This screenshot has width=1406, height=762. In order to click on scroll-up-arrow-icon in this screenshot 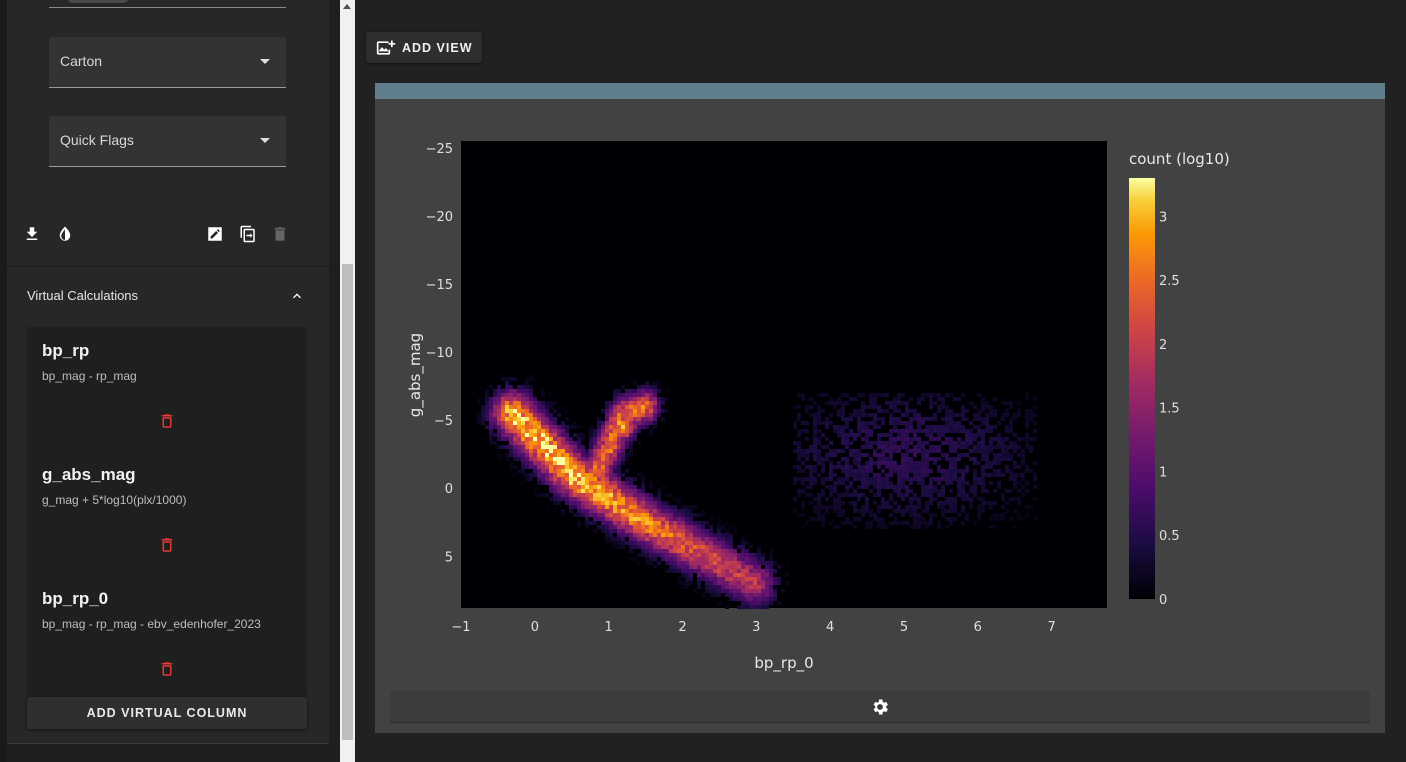, I will do `click(347, 6)`.